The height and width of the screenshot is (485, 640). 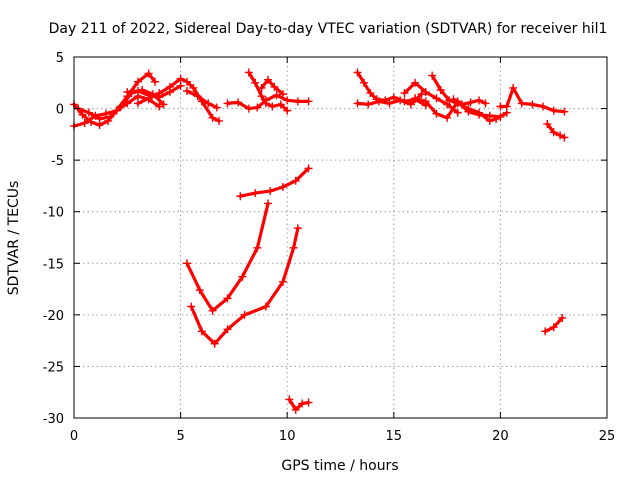 What do you see at coordinates (60, 110) in the screenshot?
I see `y-tick-label: 0` at bounding box center [60, 110].